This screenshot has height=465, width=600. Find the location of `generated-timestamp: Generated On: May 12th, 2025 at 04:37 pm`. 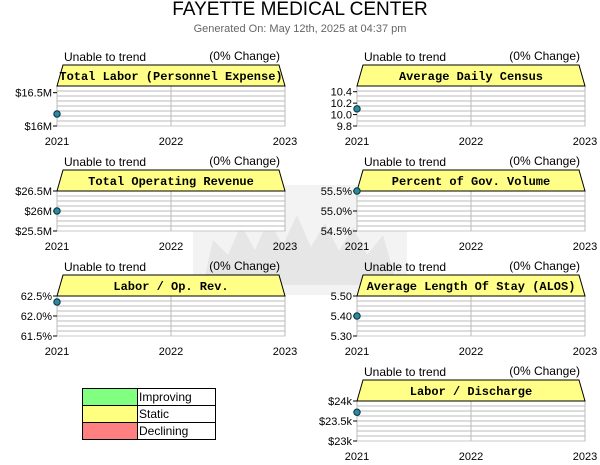

generated-timestamp: Generated On: May 12th, 2025 at 04:37 pm is located at coordinates (300, 29).